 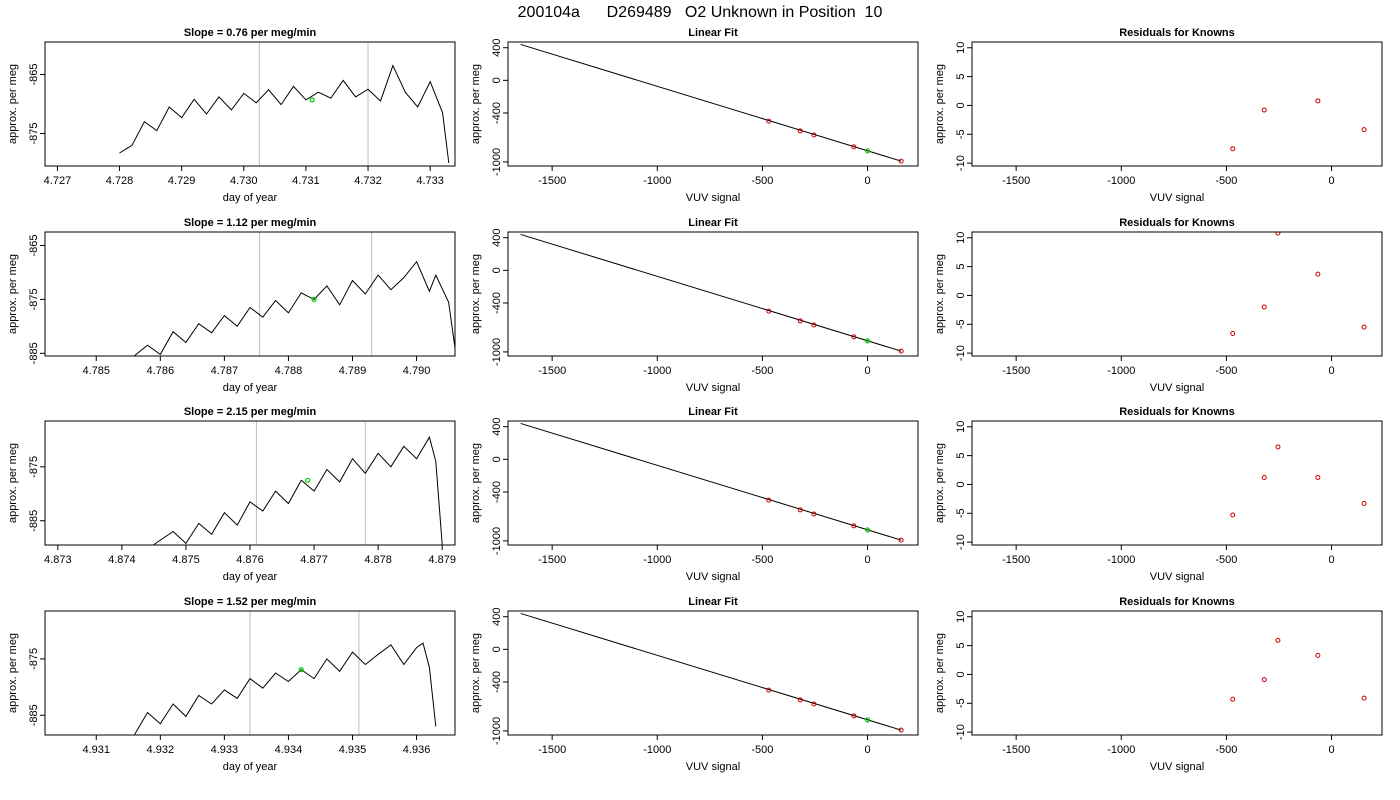 I want to click on y-tick-label-fit-3-3: -1000, so click(x=497, y=541).